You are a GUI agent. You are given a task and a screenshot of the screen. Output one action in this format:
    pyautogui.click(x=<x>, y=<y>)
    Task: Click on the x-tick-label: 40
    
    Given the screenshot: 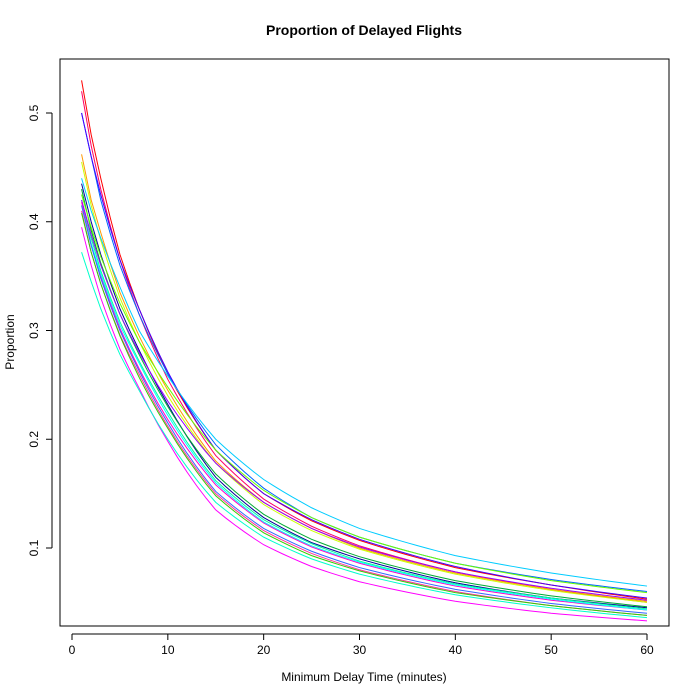 What is the action you would take?
    pyautogui.click(x=456, y=650)
    